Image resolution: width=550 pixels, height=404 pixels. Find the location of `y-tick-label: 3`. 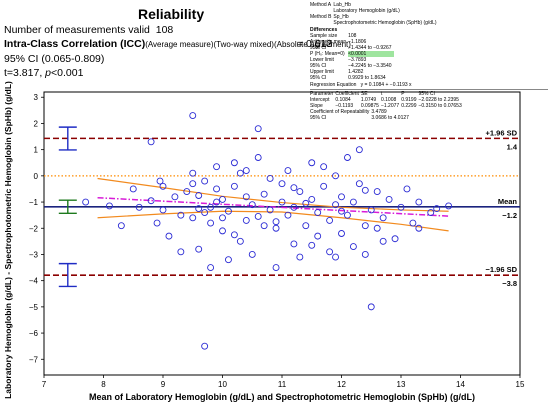

y-tick-label: 3 is located at coordinates (36, 97).